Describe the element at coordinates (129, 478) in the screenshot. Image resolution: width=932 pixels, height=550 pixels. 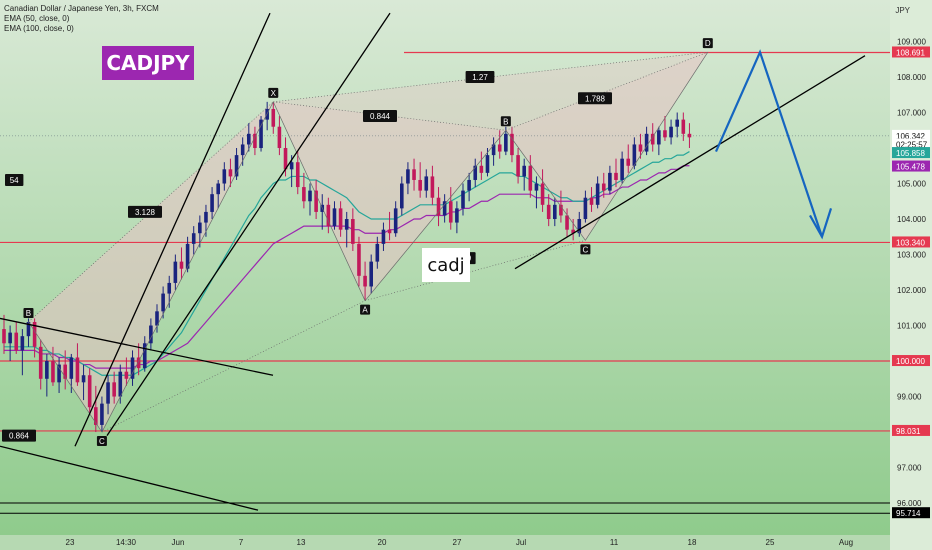
I see `lower-descending-trendline` at that location.